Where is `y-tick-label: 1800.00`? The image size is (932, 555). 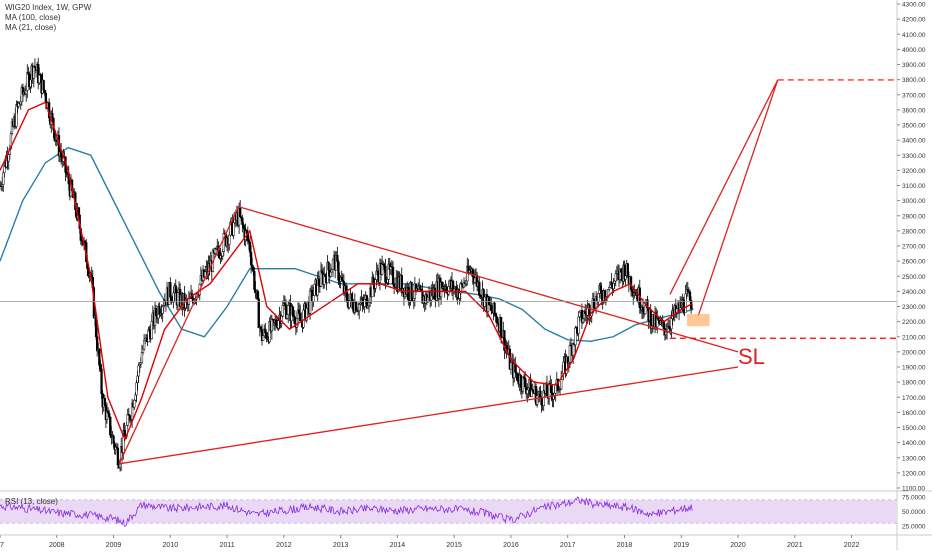 y-tick-label: 1800.00 is located at coordinates (914, 383).